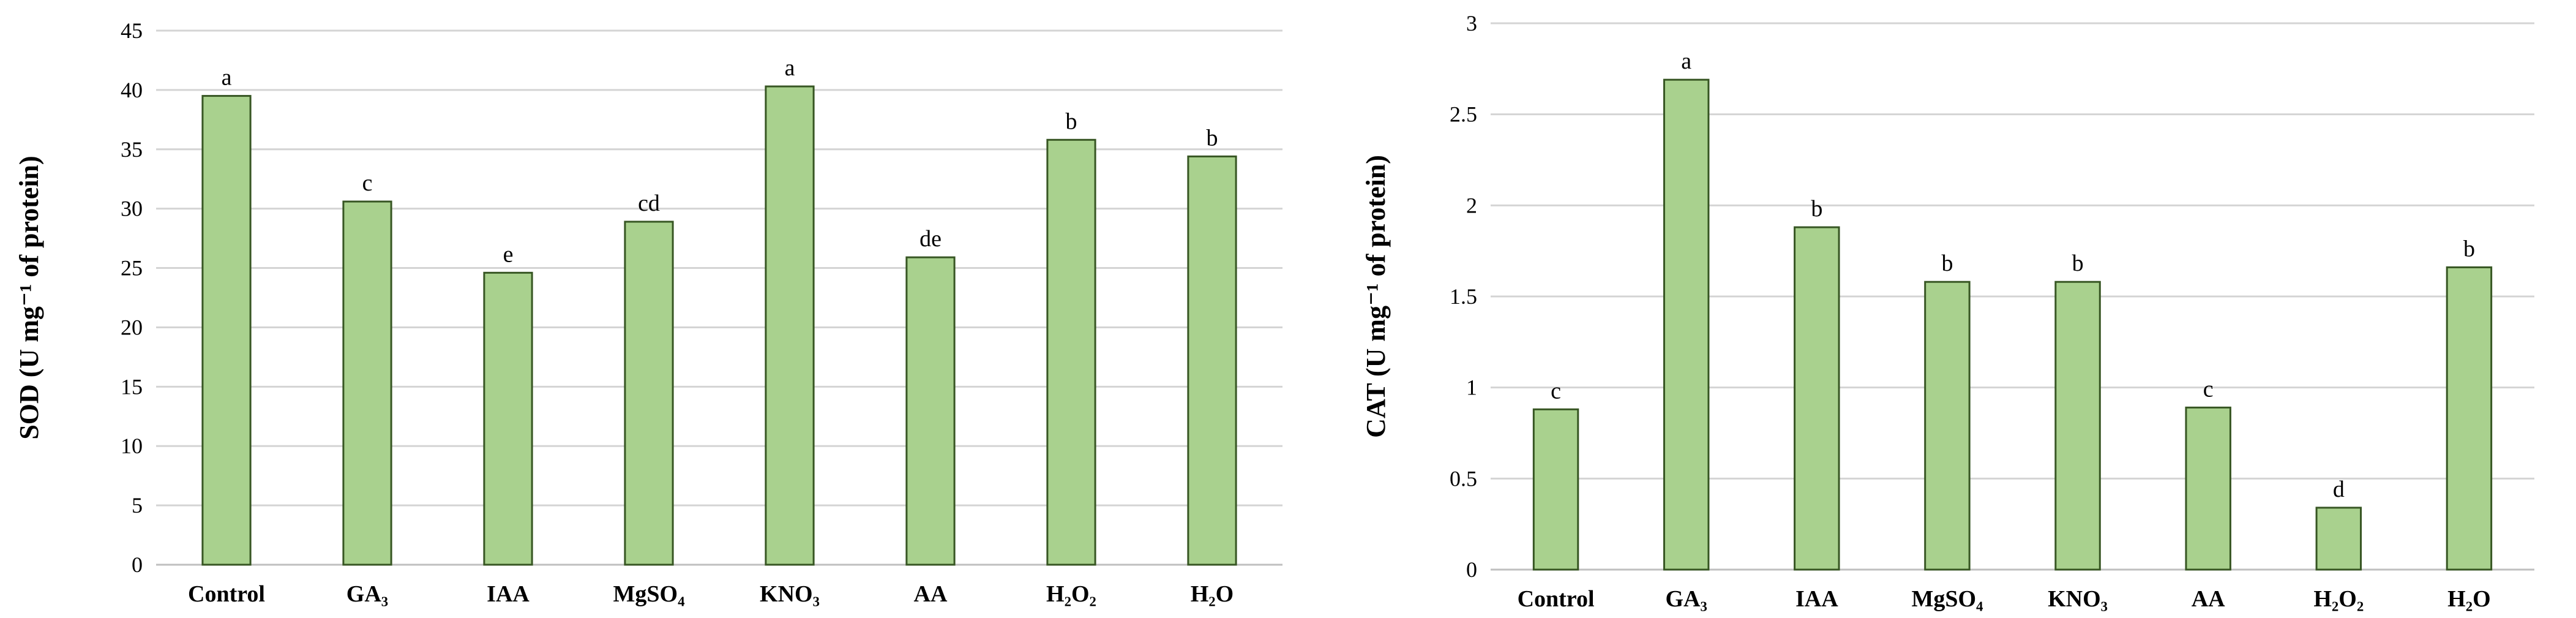  Describe the element at coordinates (227, 594) in the screenshot. I see `sod-category-label: Control` at that location.